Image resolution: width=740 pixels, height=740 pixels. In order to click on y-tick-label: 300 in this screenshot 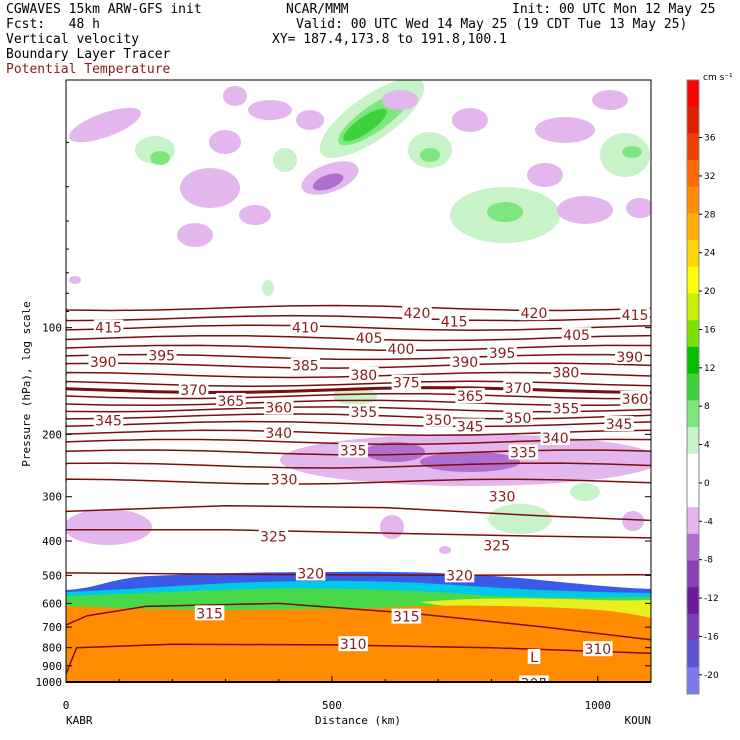, I will do `click(52, 497)`.